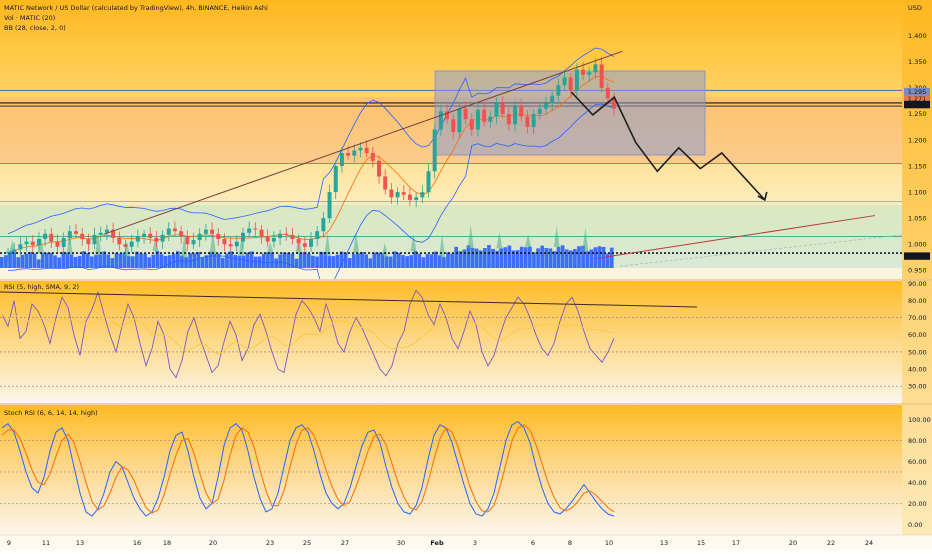 The height and width of the screenshot is (554, 932). What do you see at coordinates (668, 146) in the screenshot?
I see `projection-path` at bounding box center [668, 146].